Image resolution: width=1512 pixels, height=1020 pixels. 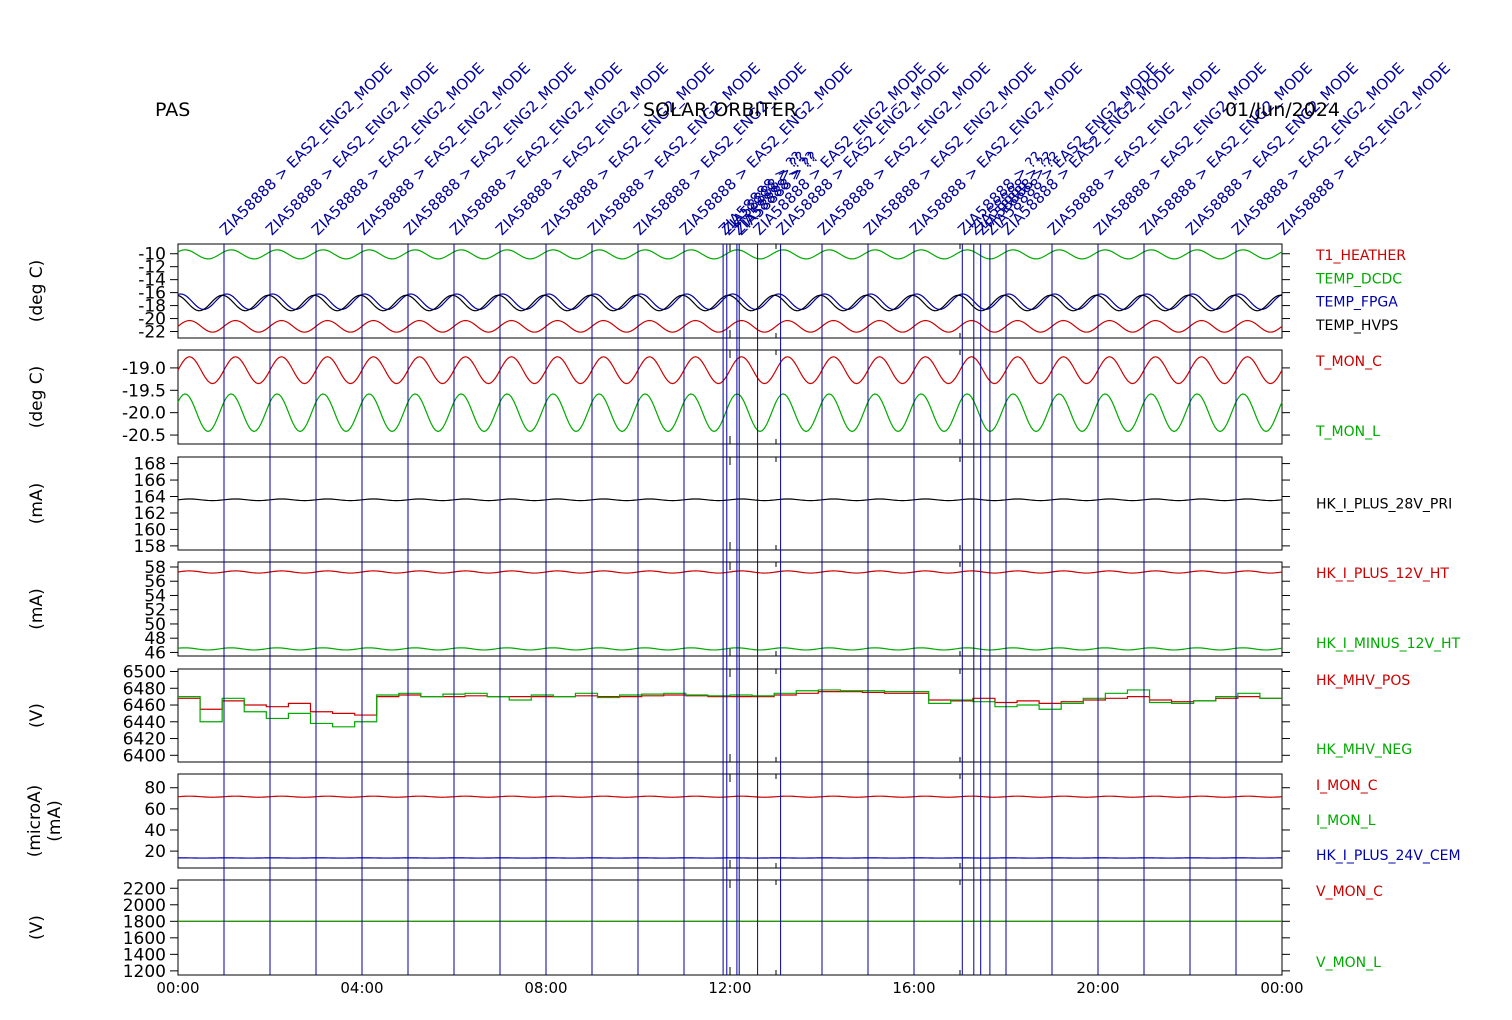 What do you see at coordinates (1348, 963) in the screenshot?
I see `legend-entry: V_MON_L` at bounding box center [1348, 963].